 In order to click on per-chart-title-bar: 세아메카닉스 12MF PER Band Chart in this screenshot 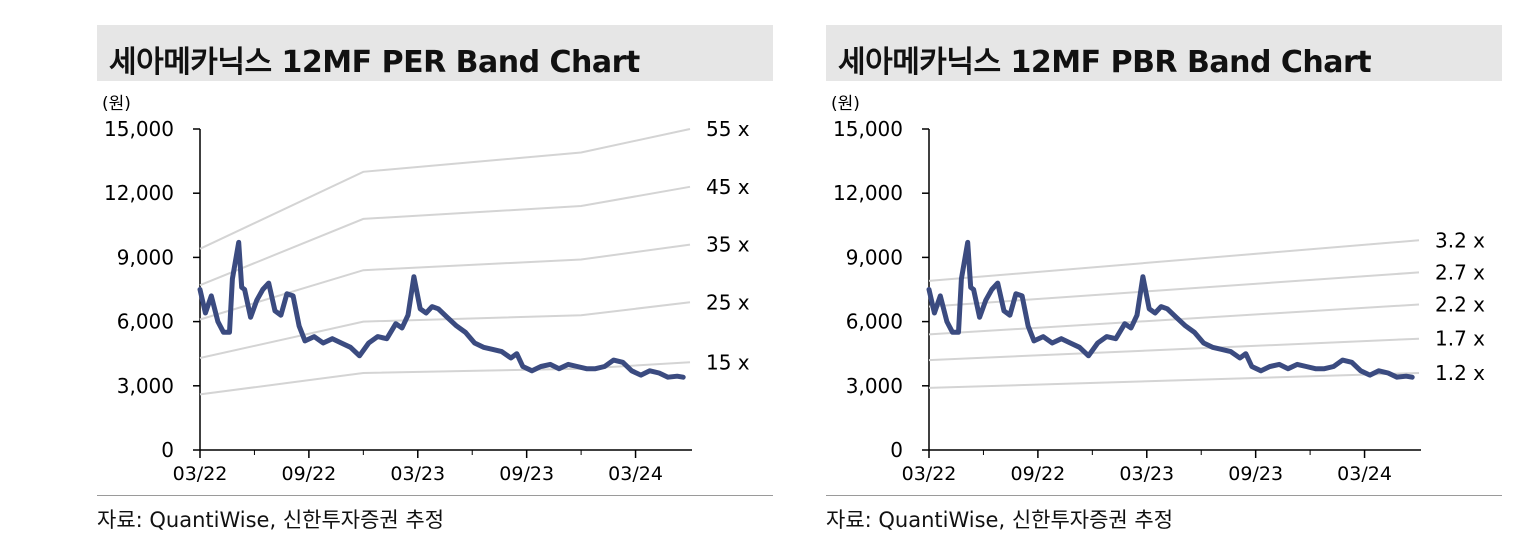, I will do `click(435, 53)`.